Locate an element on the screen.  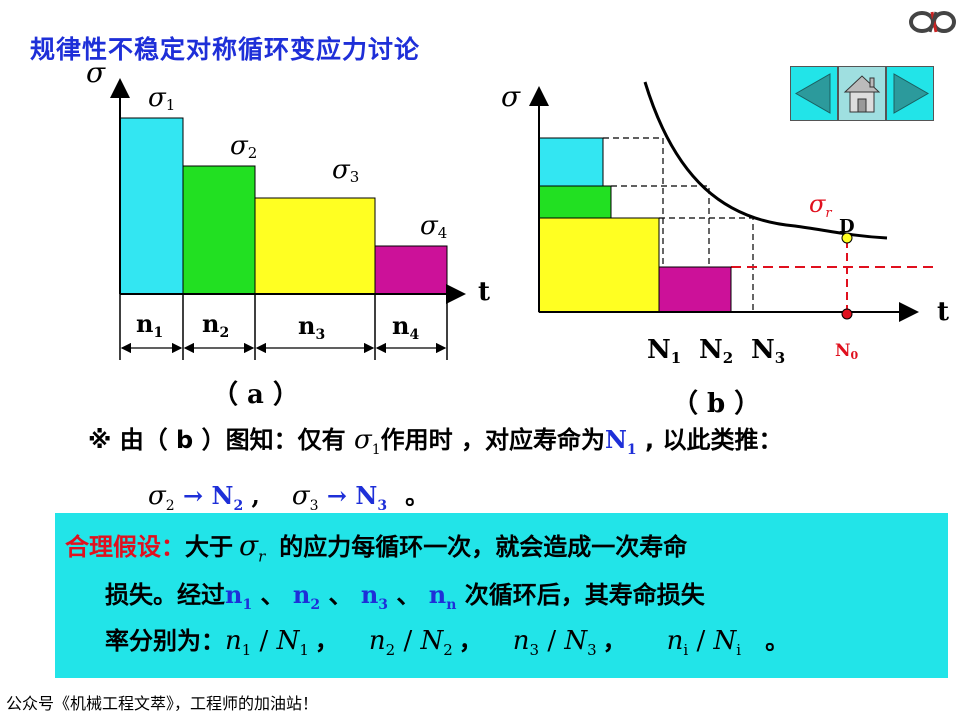
slide-nav is located at coordinates (862, 93).